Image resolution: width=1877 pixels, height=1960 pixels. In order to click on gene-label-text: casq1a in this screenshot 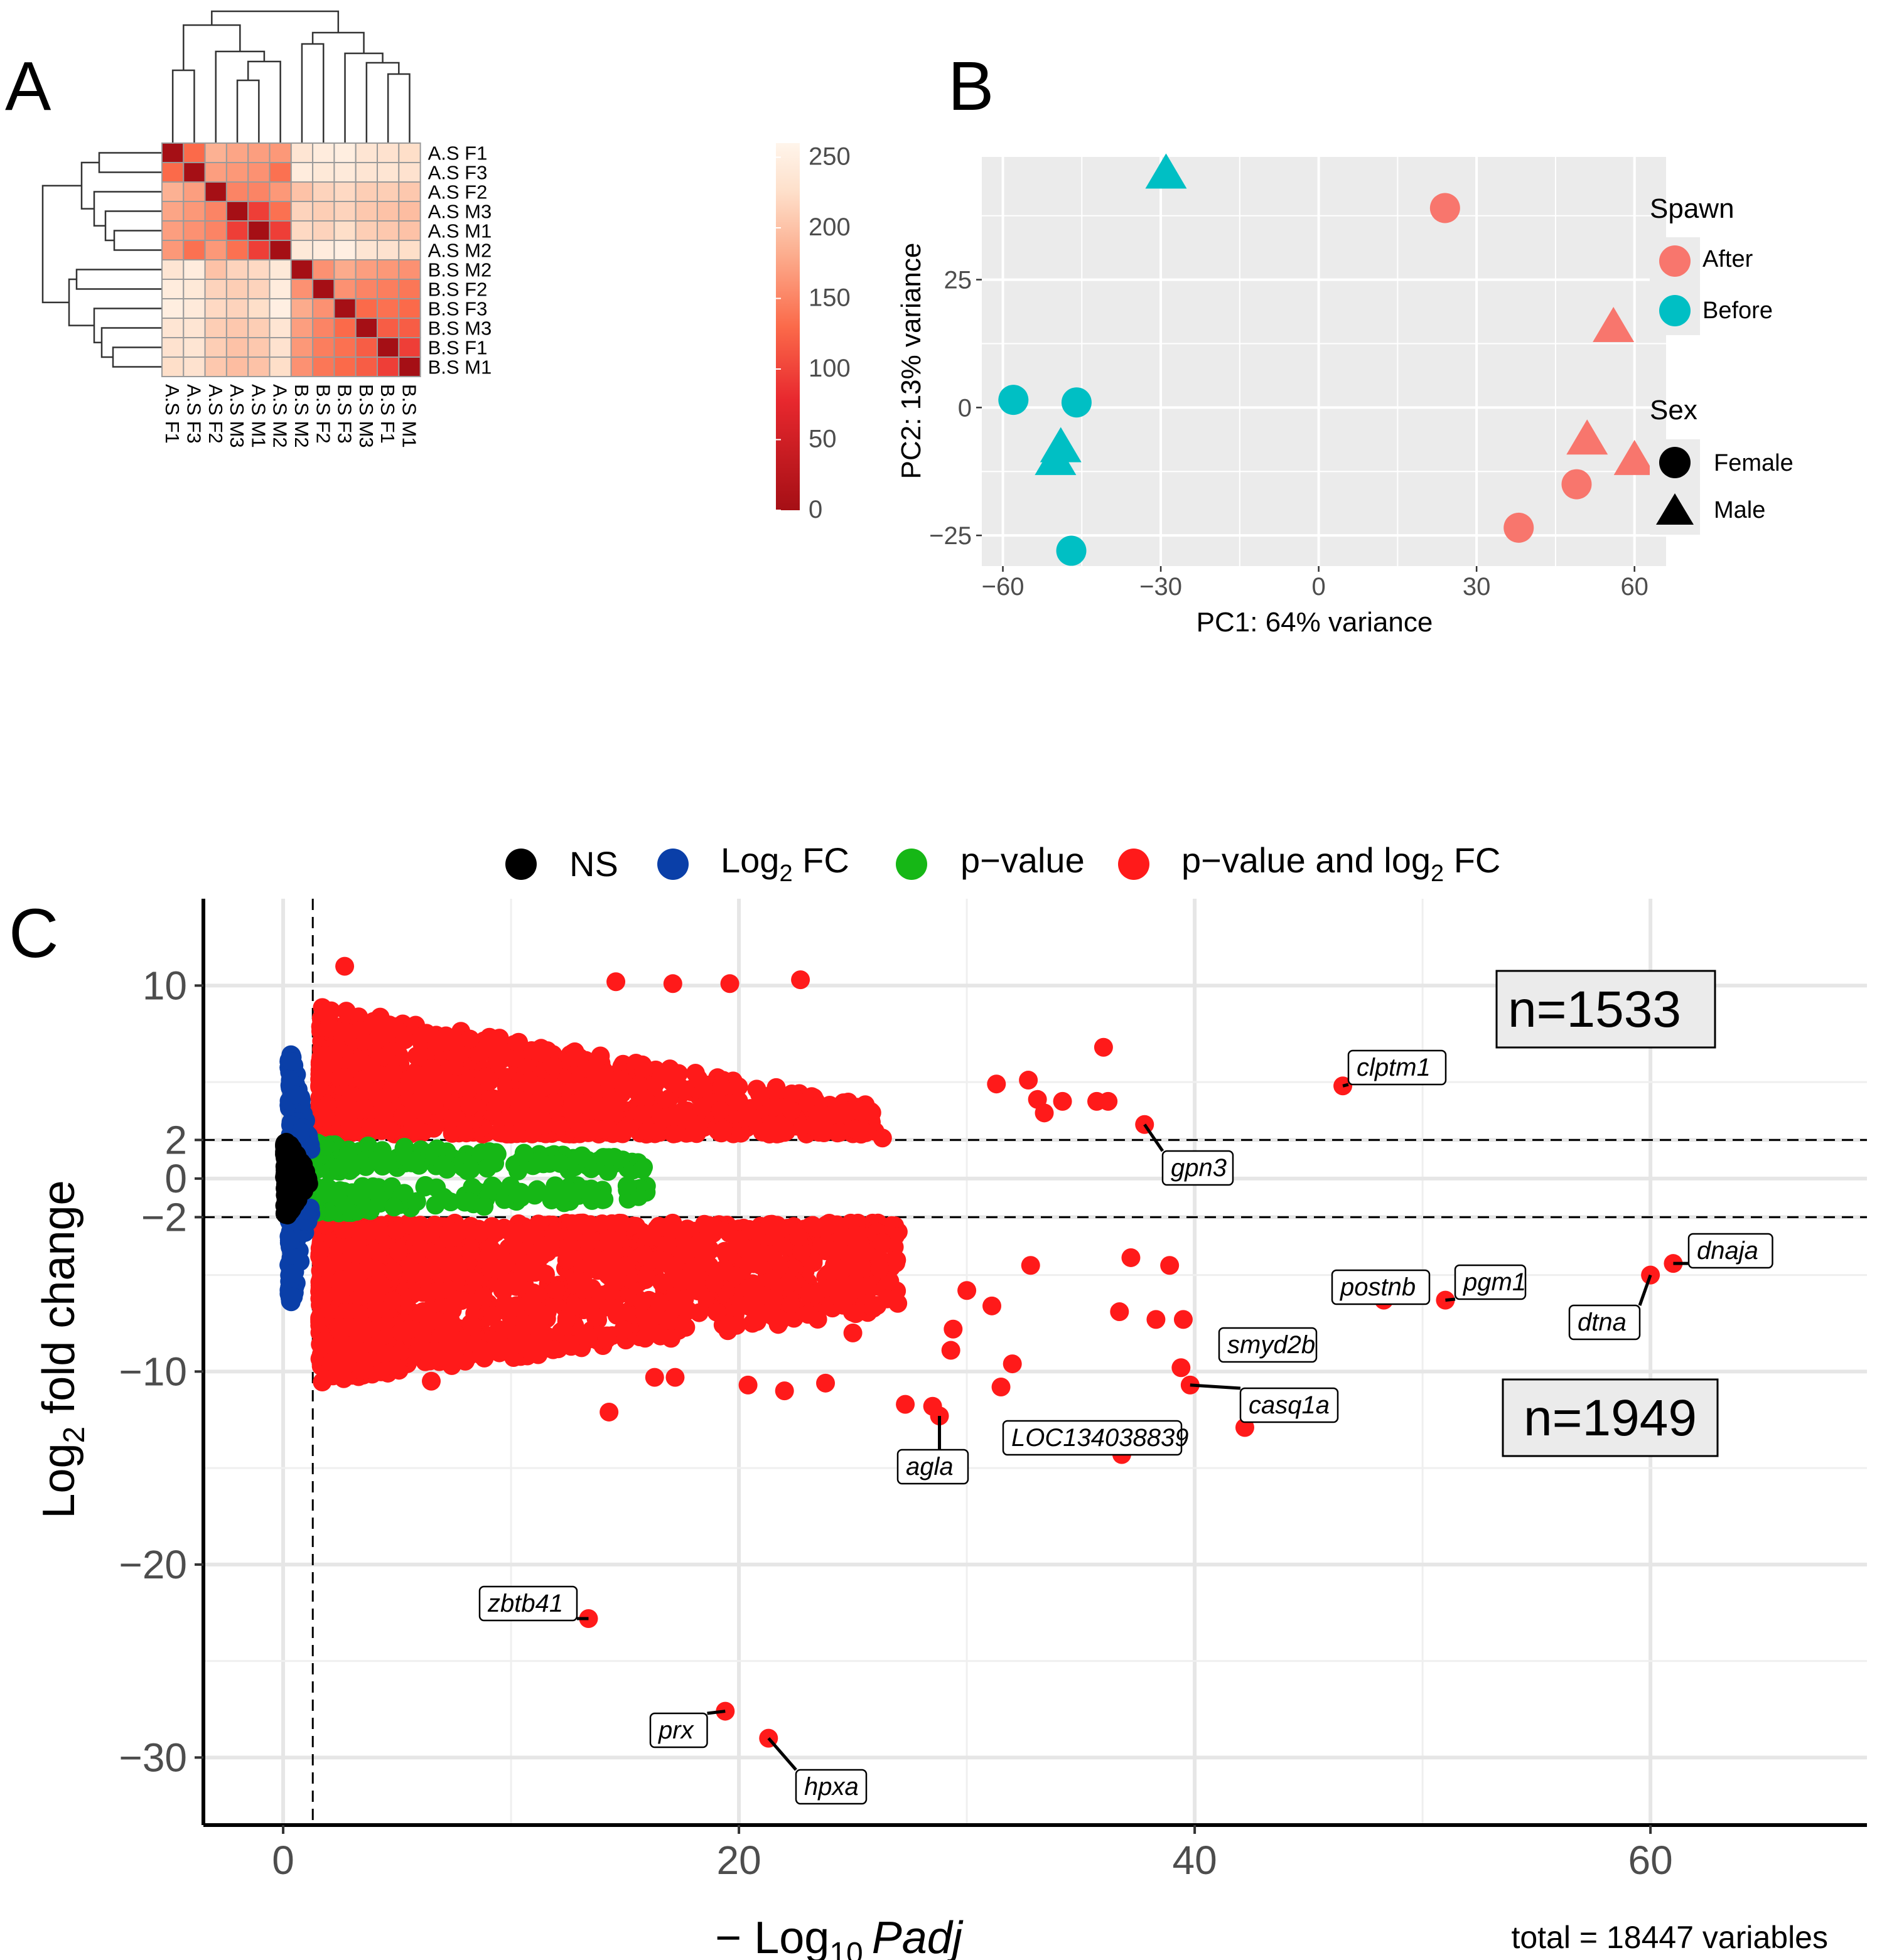, I will do `click(1290, 1405)`.